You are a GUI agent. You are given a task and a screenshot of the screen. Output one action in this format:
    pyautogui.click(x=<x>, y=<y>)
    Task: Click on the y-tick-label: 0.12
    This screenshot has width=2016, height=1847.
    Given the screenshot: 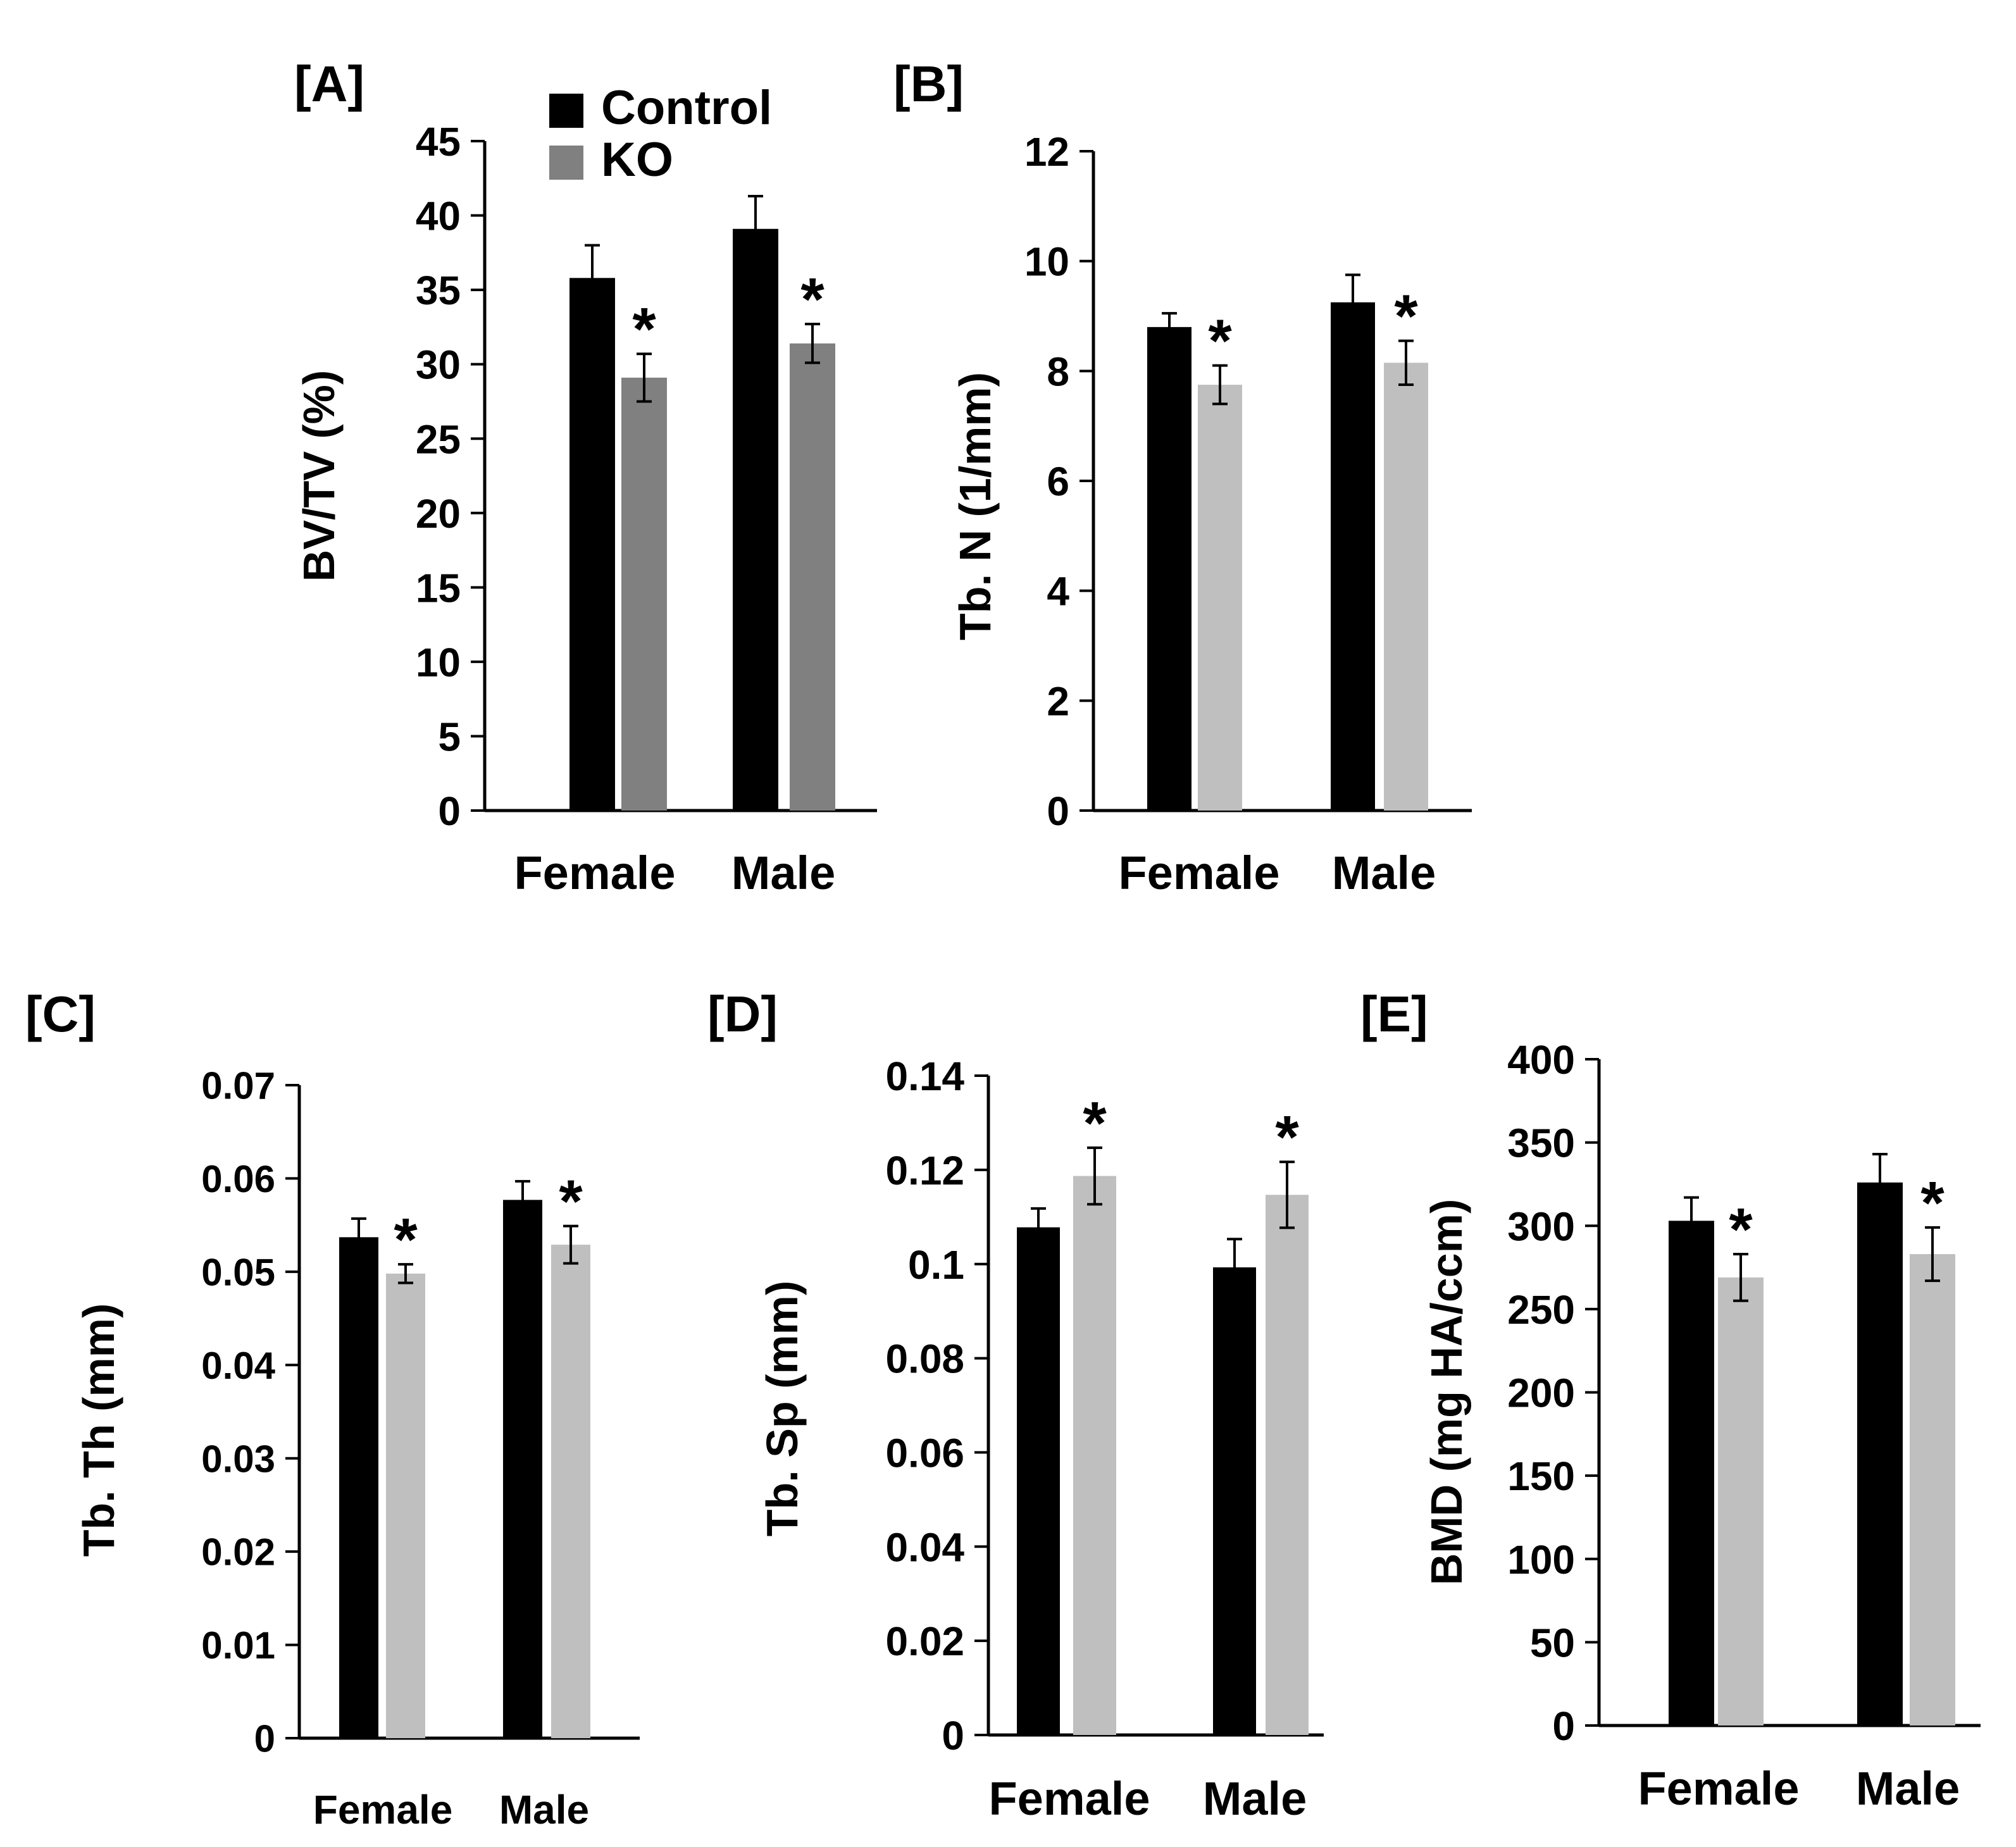 What is the action you would take?
    pyautogui.click(x=924, y=1170)
    